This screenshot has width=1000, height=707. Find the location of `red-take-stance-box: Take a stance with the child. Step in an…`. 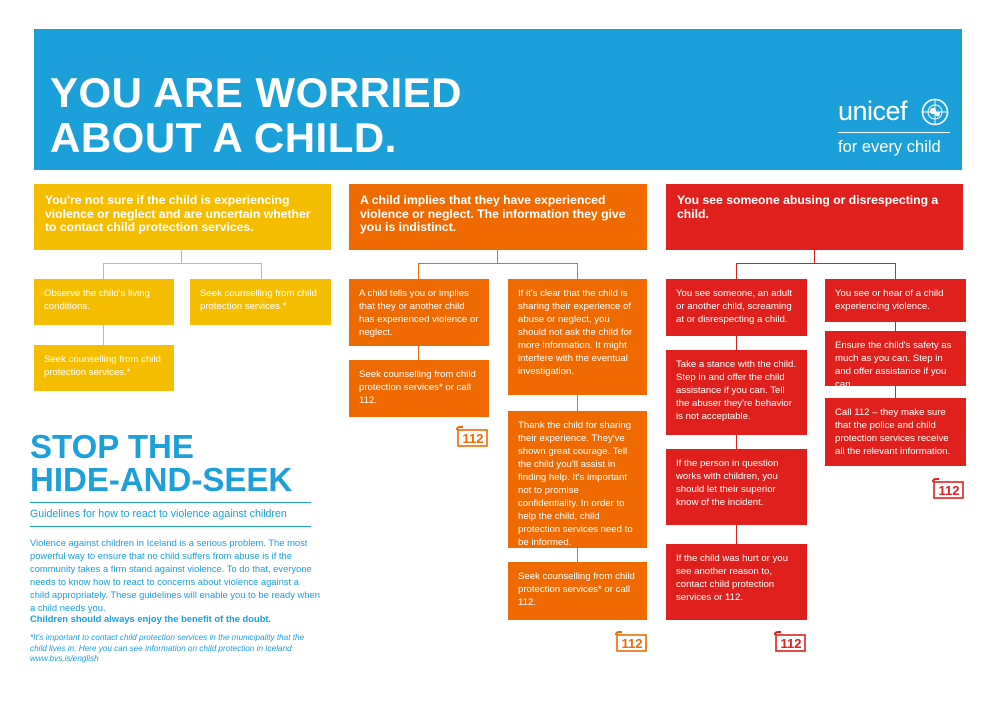

red-take-stance-box: Take a stance with the child. Step in an… is located at coordinates (736, 392).